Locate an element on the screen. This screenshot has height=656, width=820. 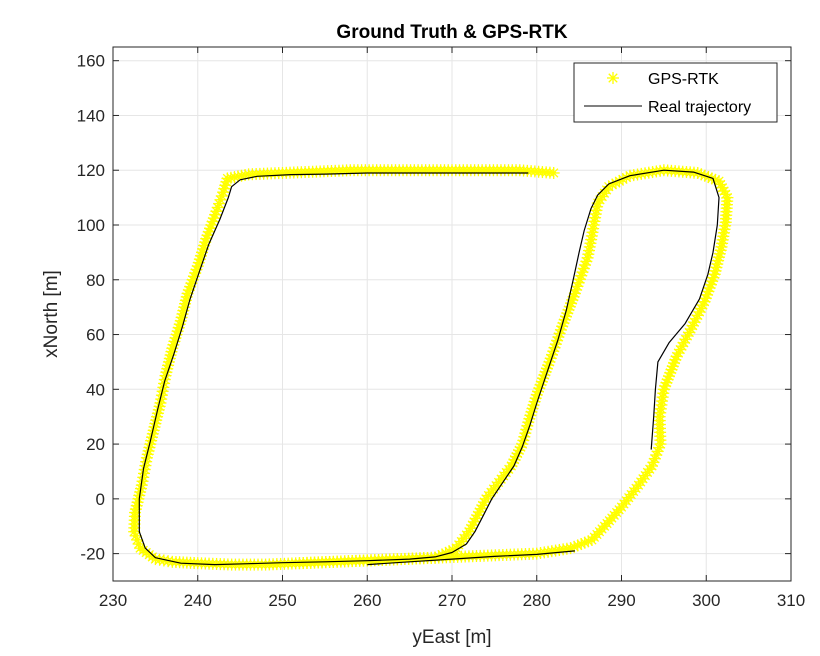
legend-box is located at coordinates (675, 92).